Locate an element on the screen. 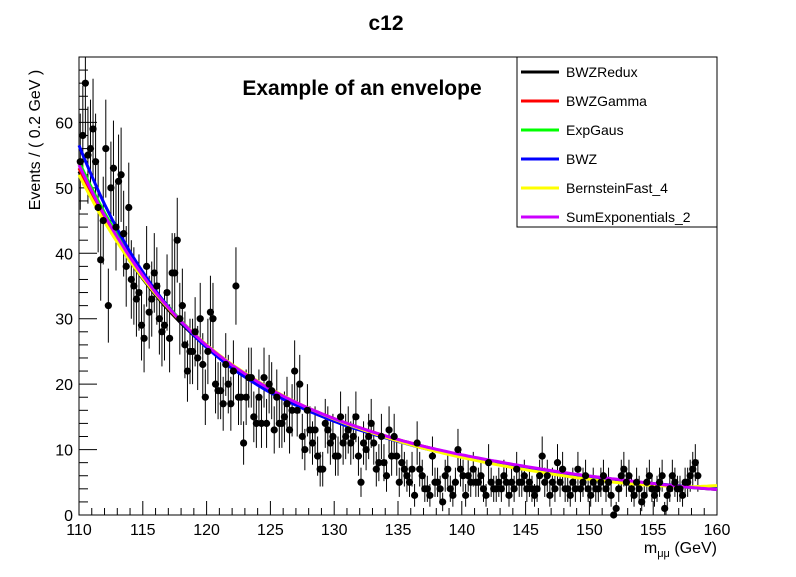  y-tick-label: 60 is located at coordinates (64, 123).